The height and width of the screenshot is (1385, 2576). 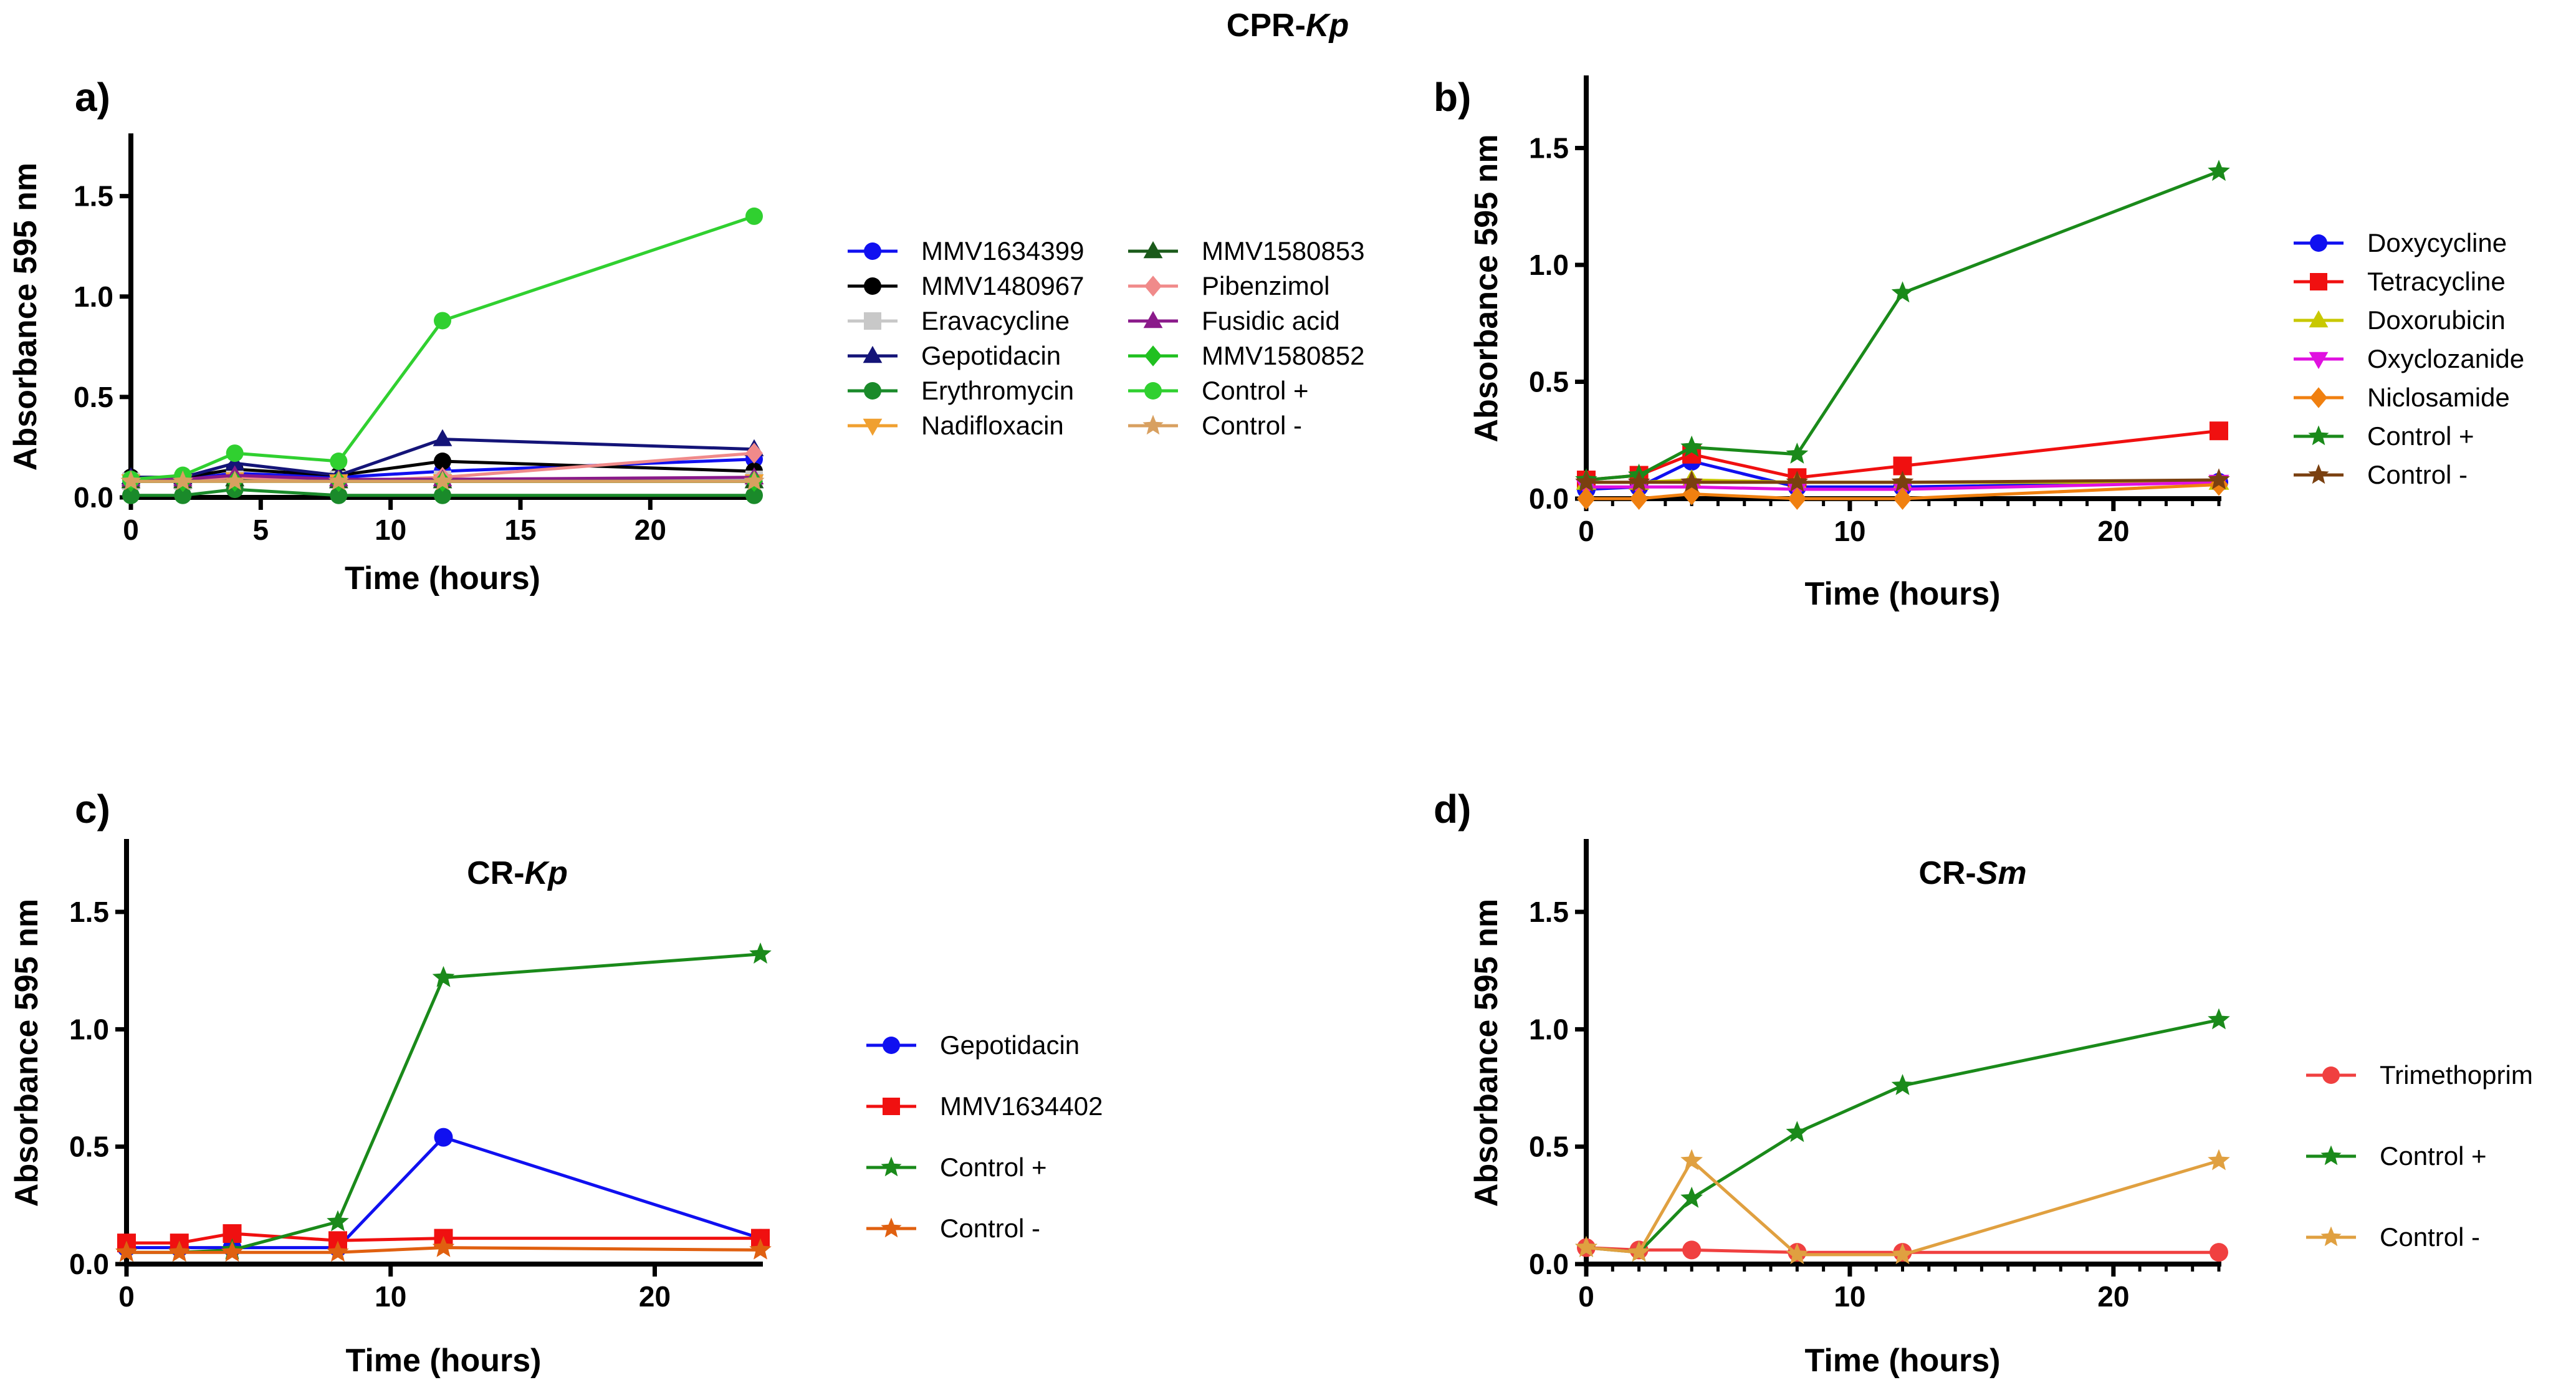 I want to click on panel-title: CR-Kp, so click(x=517, y=873).